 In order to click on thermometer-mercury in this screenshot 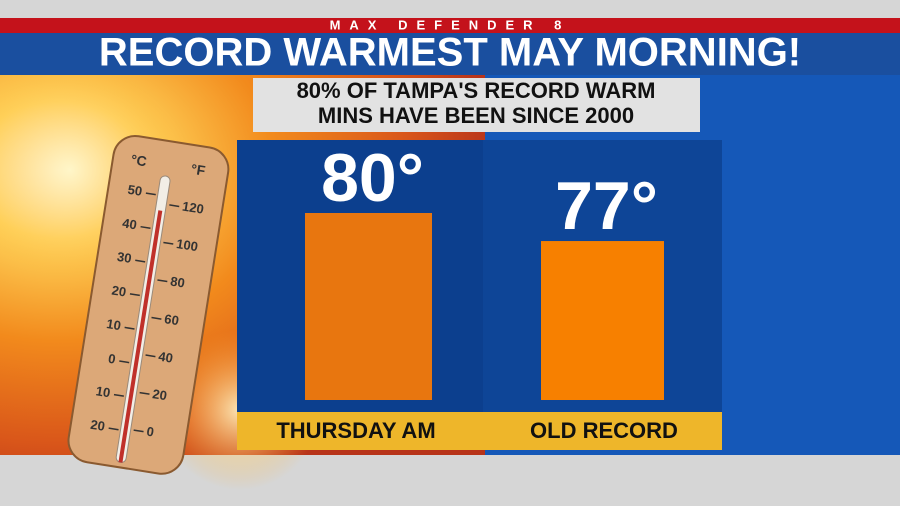, I will do `click(140, 336)`.